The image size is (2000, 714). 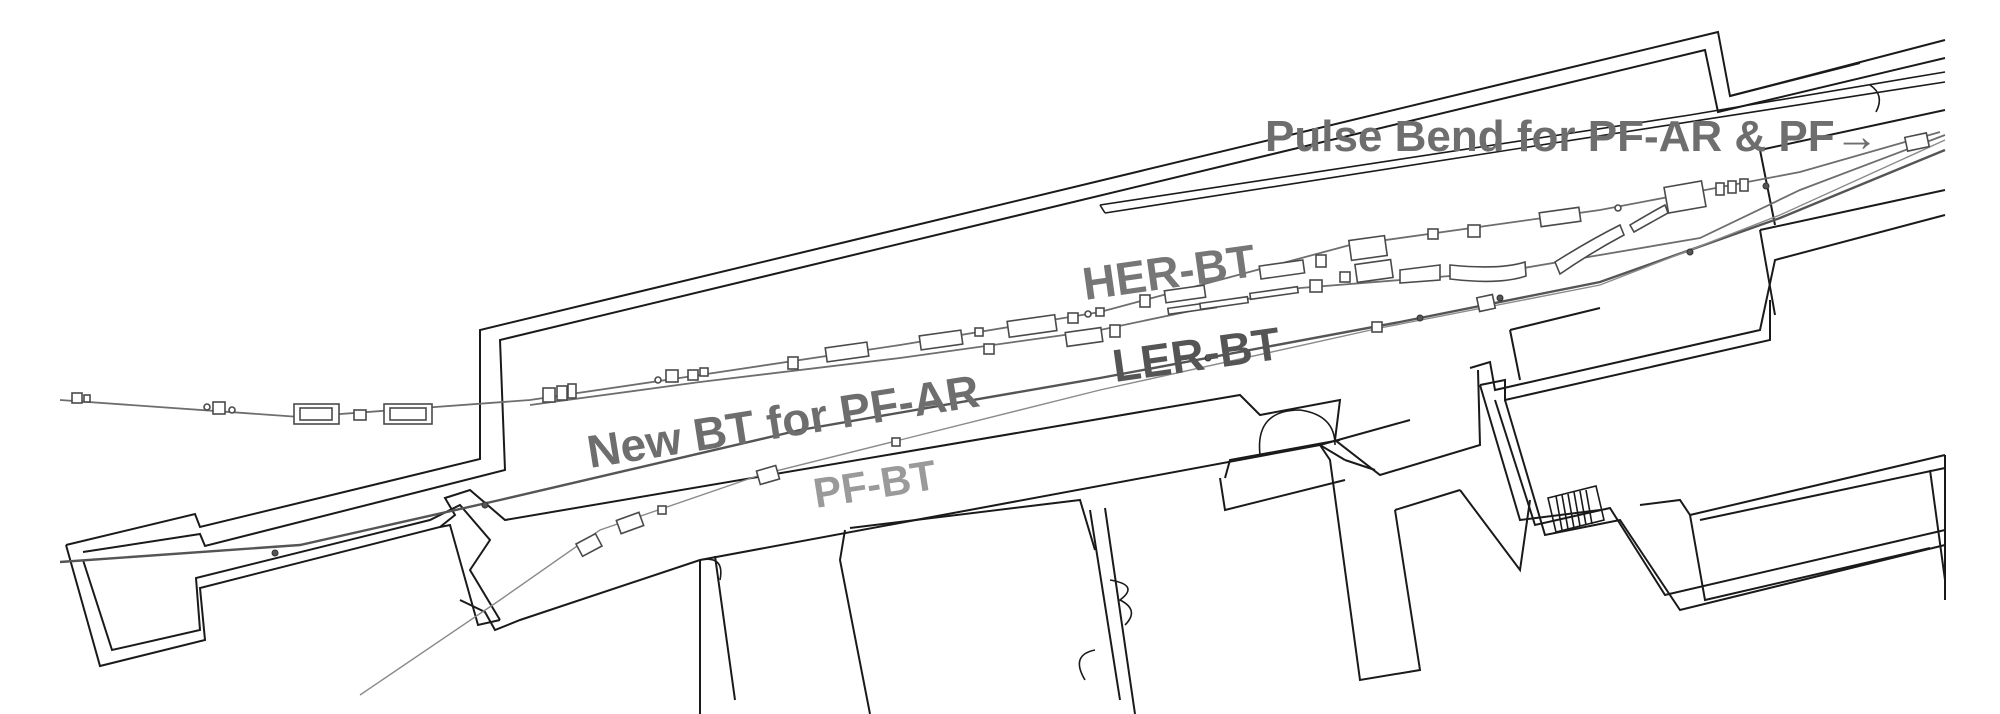 What do you see at coordinates (875, 484) in the screenshot?
I see `label-pf-bt: PF-BT` at bounding box center [875, 484].